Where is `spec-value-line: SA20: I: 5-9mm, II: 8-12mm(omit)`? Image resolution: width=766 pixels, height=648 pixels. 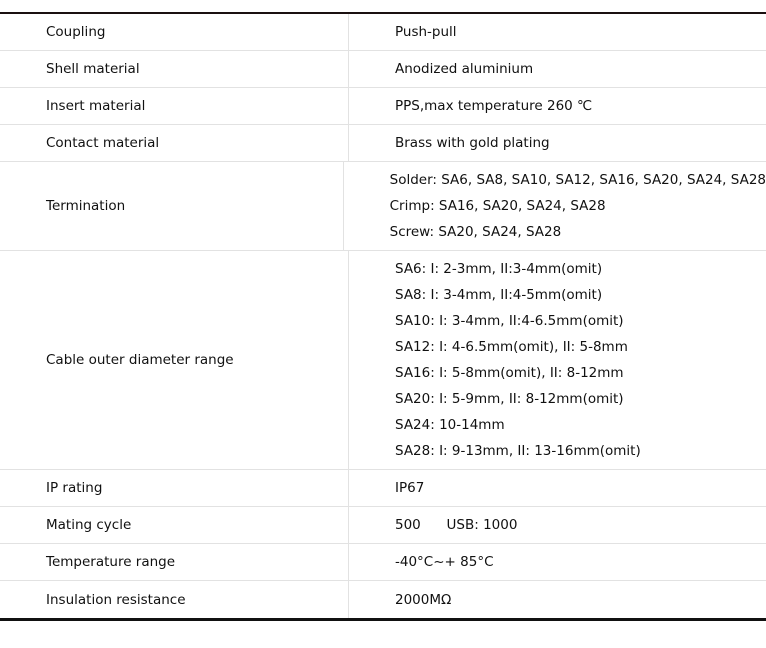
spec-value-line: SA20: I: 5-9mm, II: 8-12mm(omit) is located at coordinates (509, 399).